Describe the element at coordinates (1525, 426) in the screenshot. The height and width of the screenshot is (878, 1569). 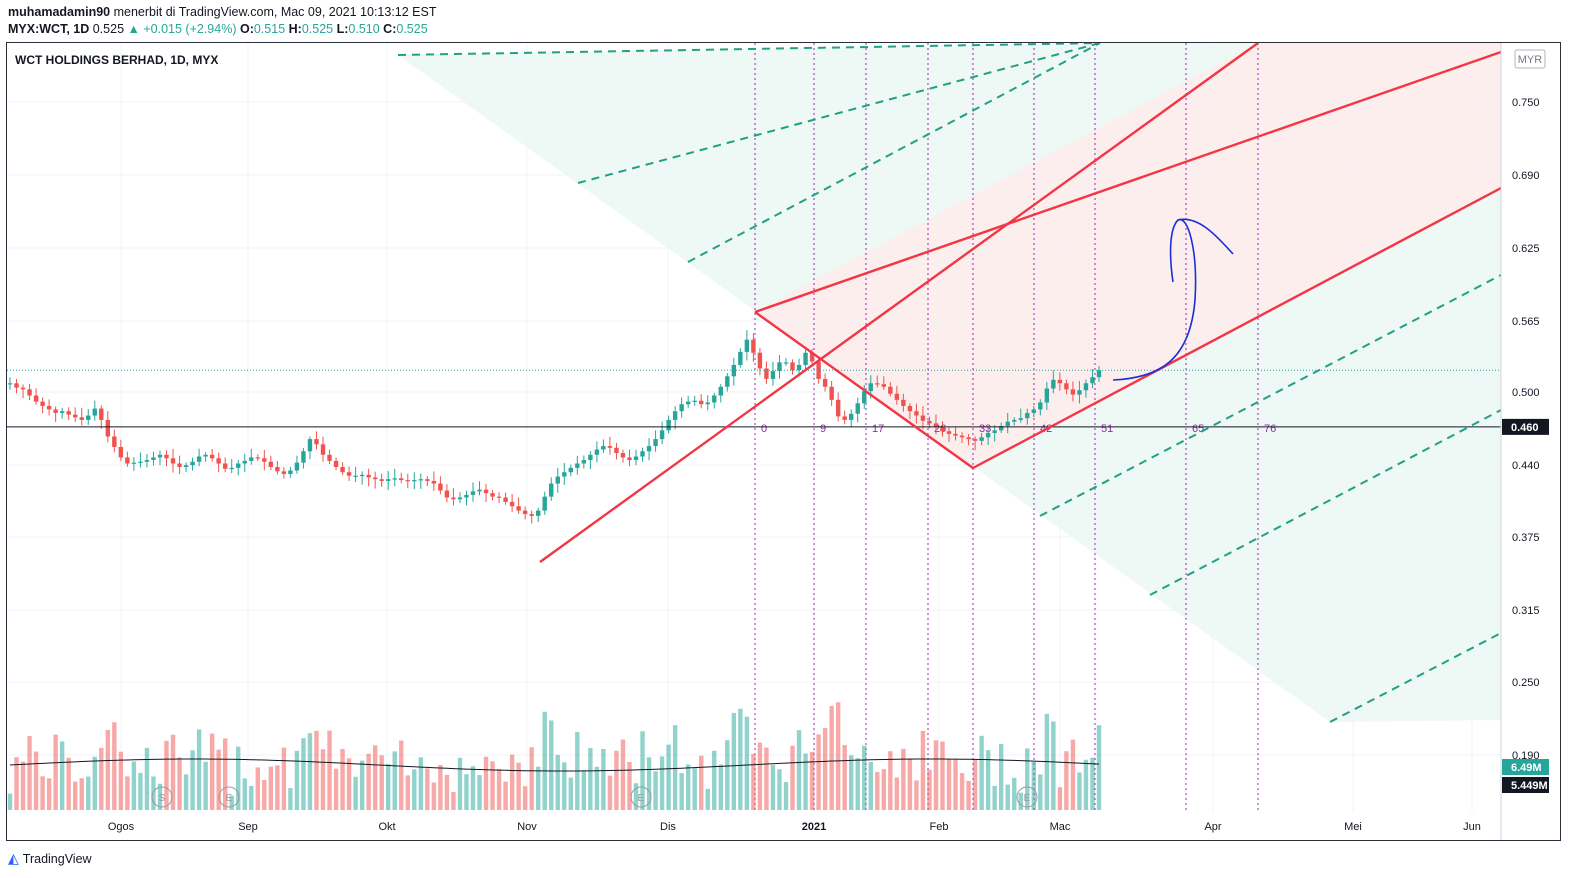
I see `support-price-tag-bg` at that location.